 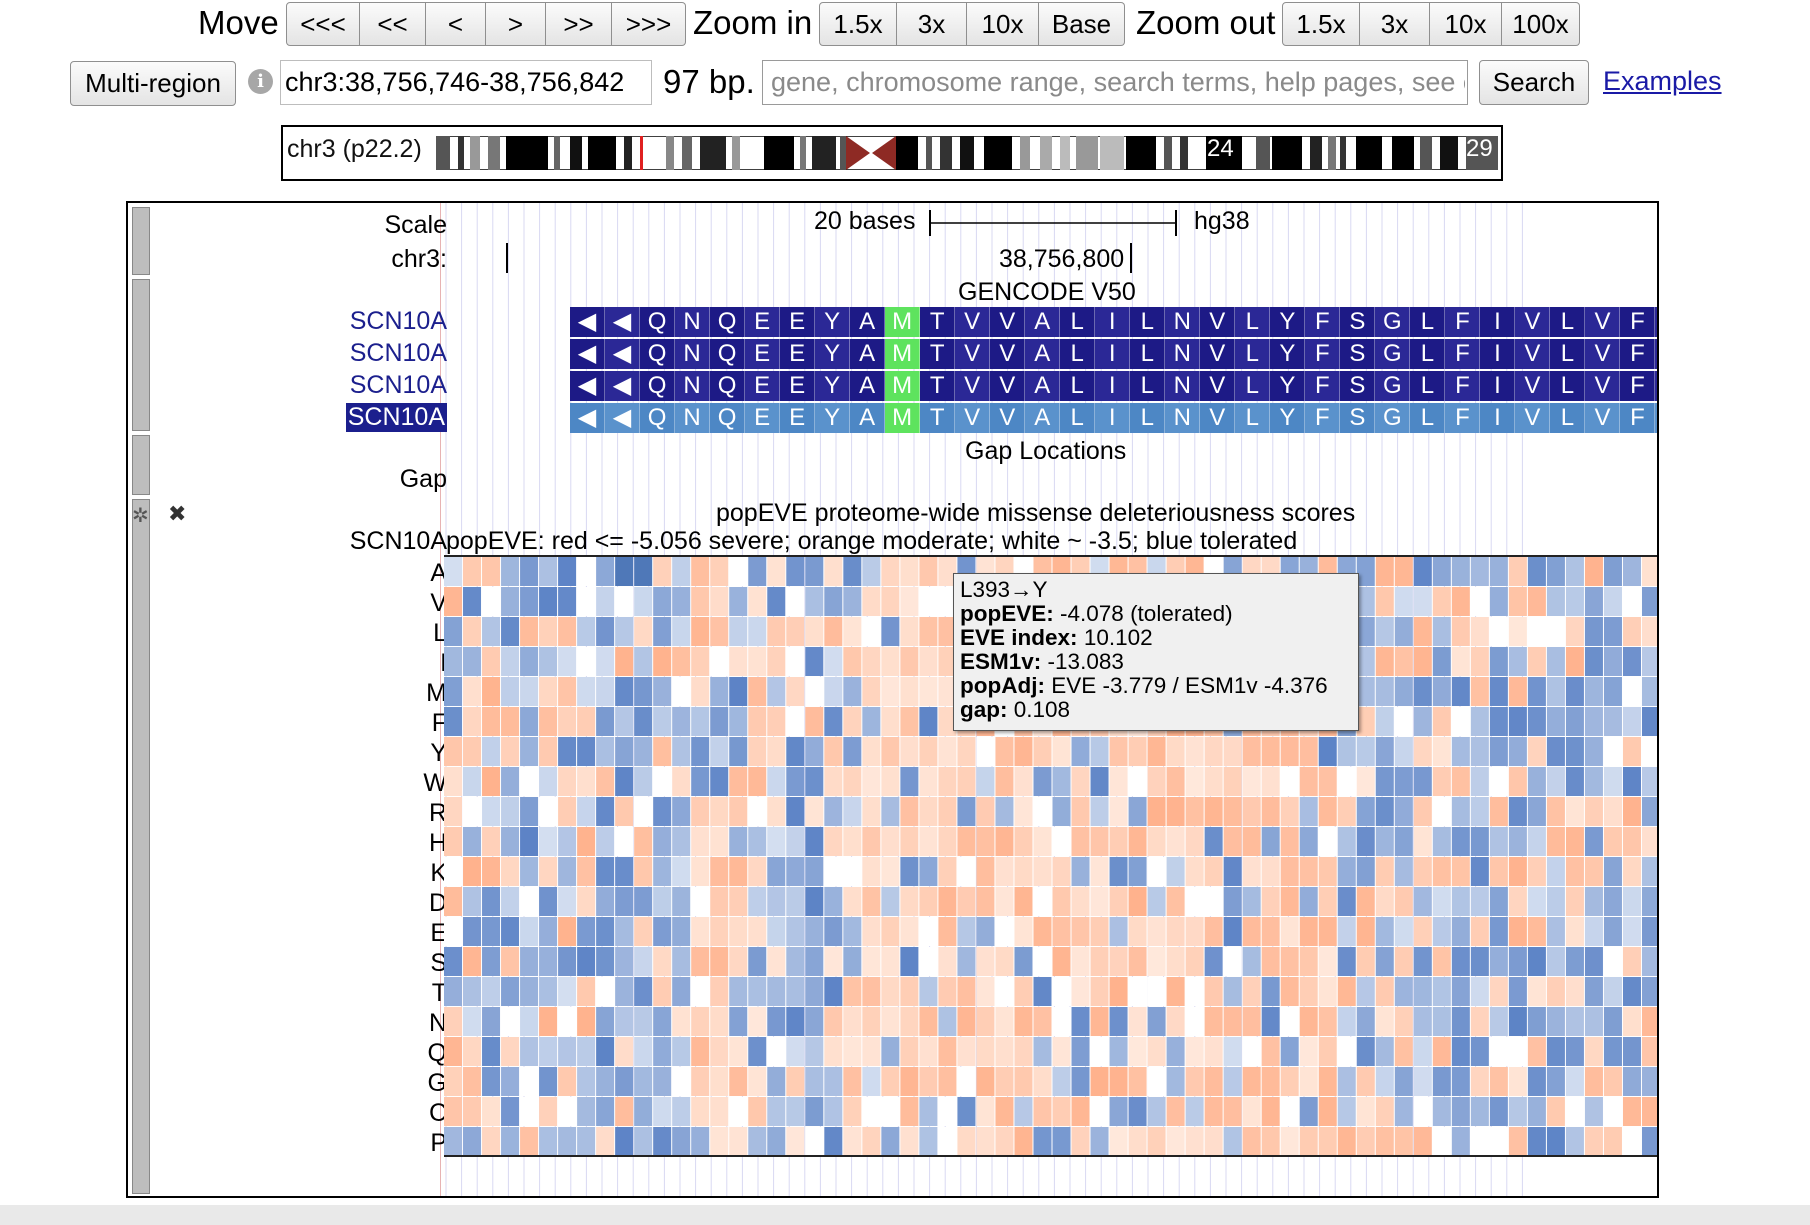 I want to click on gene-label-row-2: SCN10A, so click(x=398, y=353).